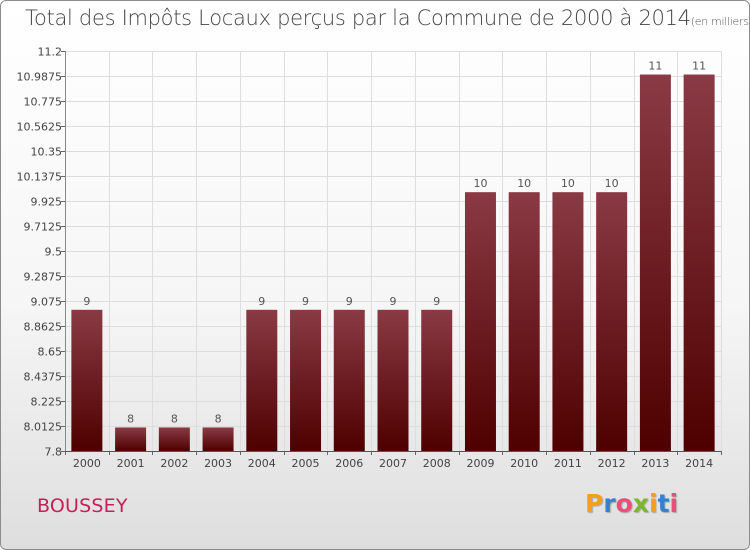 This screenshot has width=750, height=550. Describe the element at coordinates (43, 327) in the screenshot. I see `y-tick-label: 8.8625` at that location.